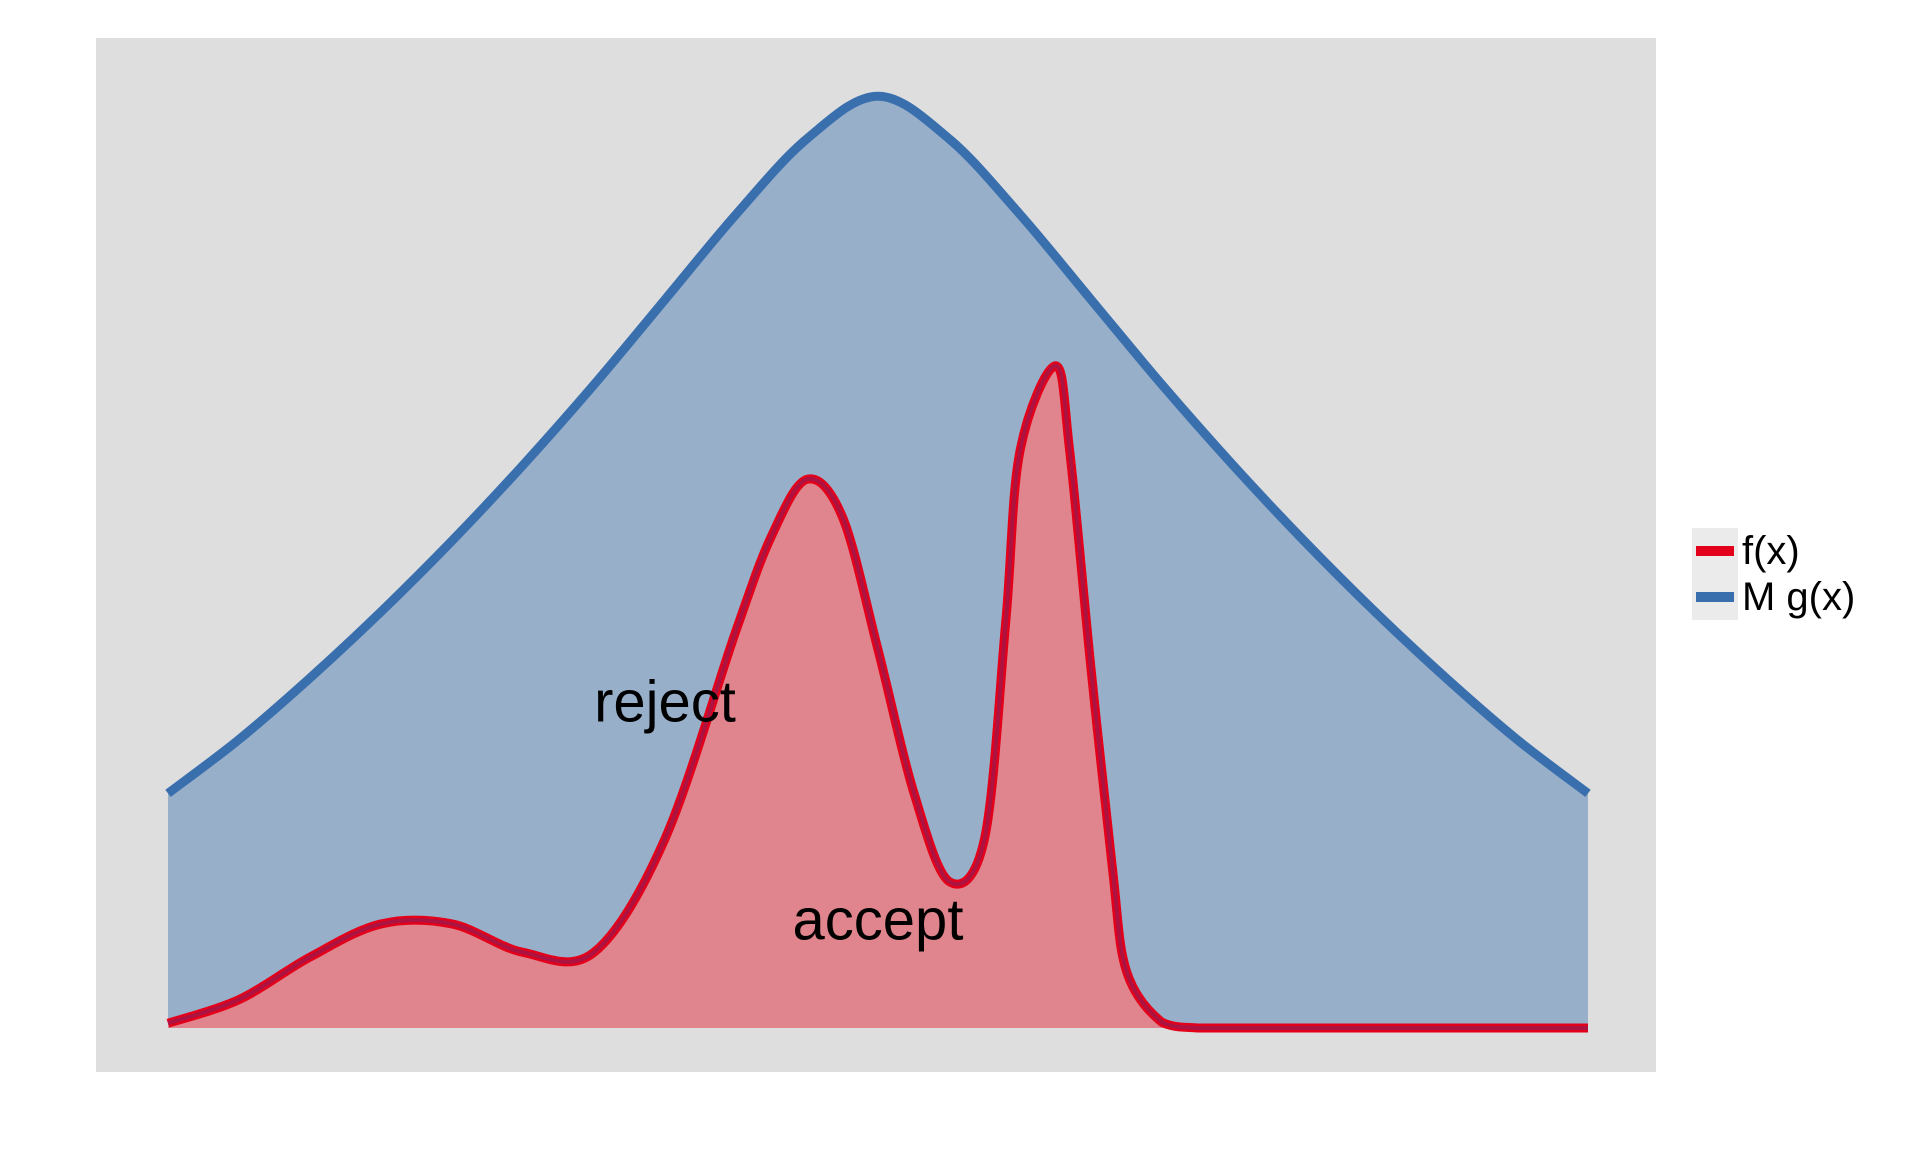  I want to click on legend-key-mg, so click(1715, 597).